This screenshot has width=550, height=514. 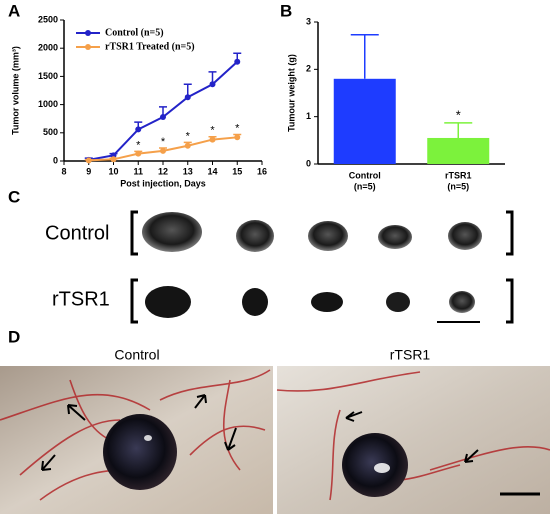 What do you see at coordinates (308, 116) in the screenshot?
I see `y-tick-label: 1` at bounding box center [308, 116].